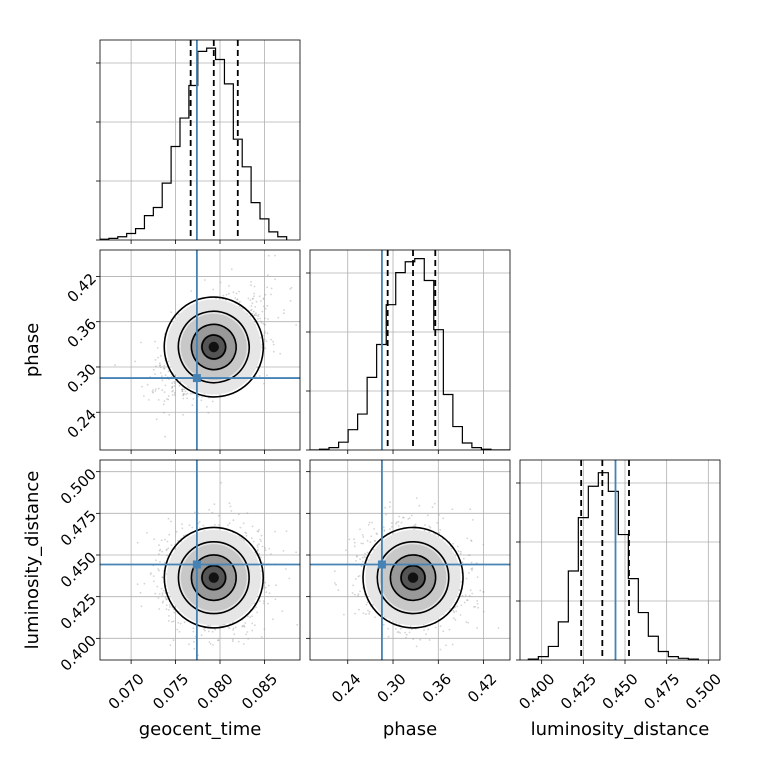  What do you see at coordinates (200, 350) in the screenshot?
I see `panel-content` at bounding box center [200, 350].